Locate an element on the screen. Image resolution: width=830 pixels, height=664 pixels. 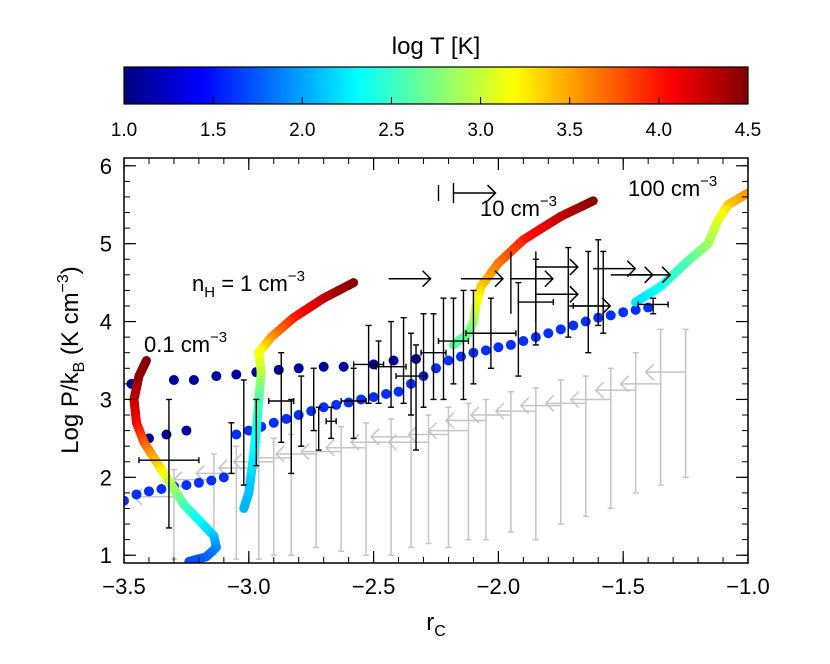
curve-label: 10 cm−3 is located at coordinates (518, 207).